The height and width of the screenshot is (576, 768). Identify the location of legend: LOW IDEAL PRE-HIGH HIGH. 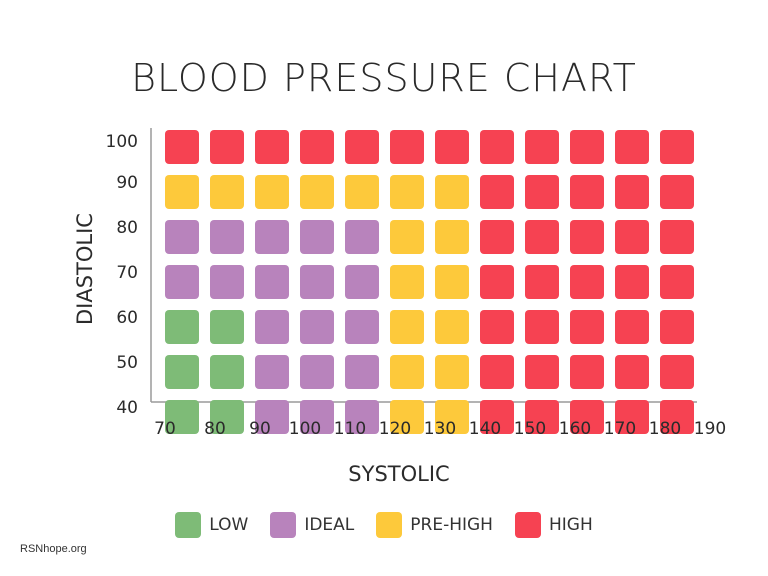
(384, 525).